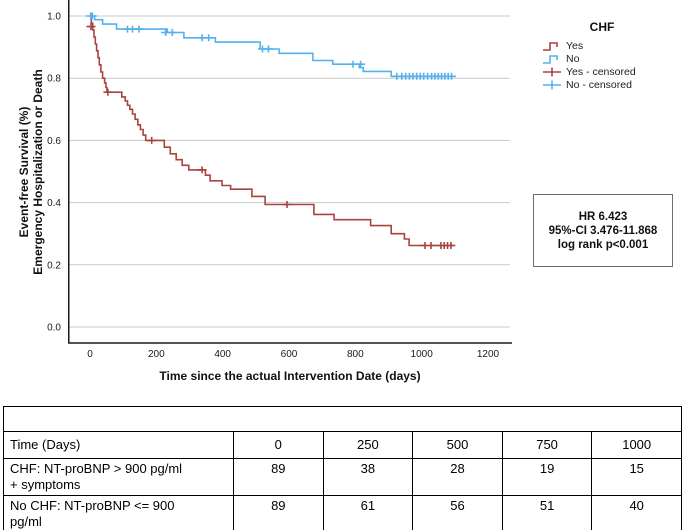 This screenshot has width=685, height=530. I want to click on censor-marks-no, so click(271, 46).